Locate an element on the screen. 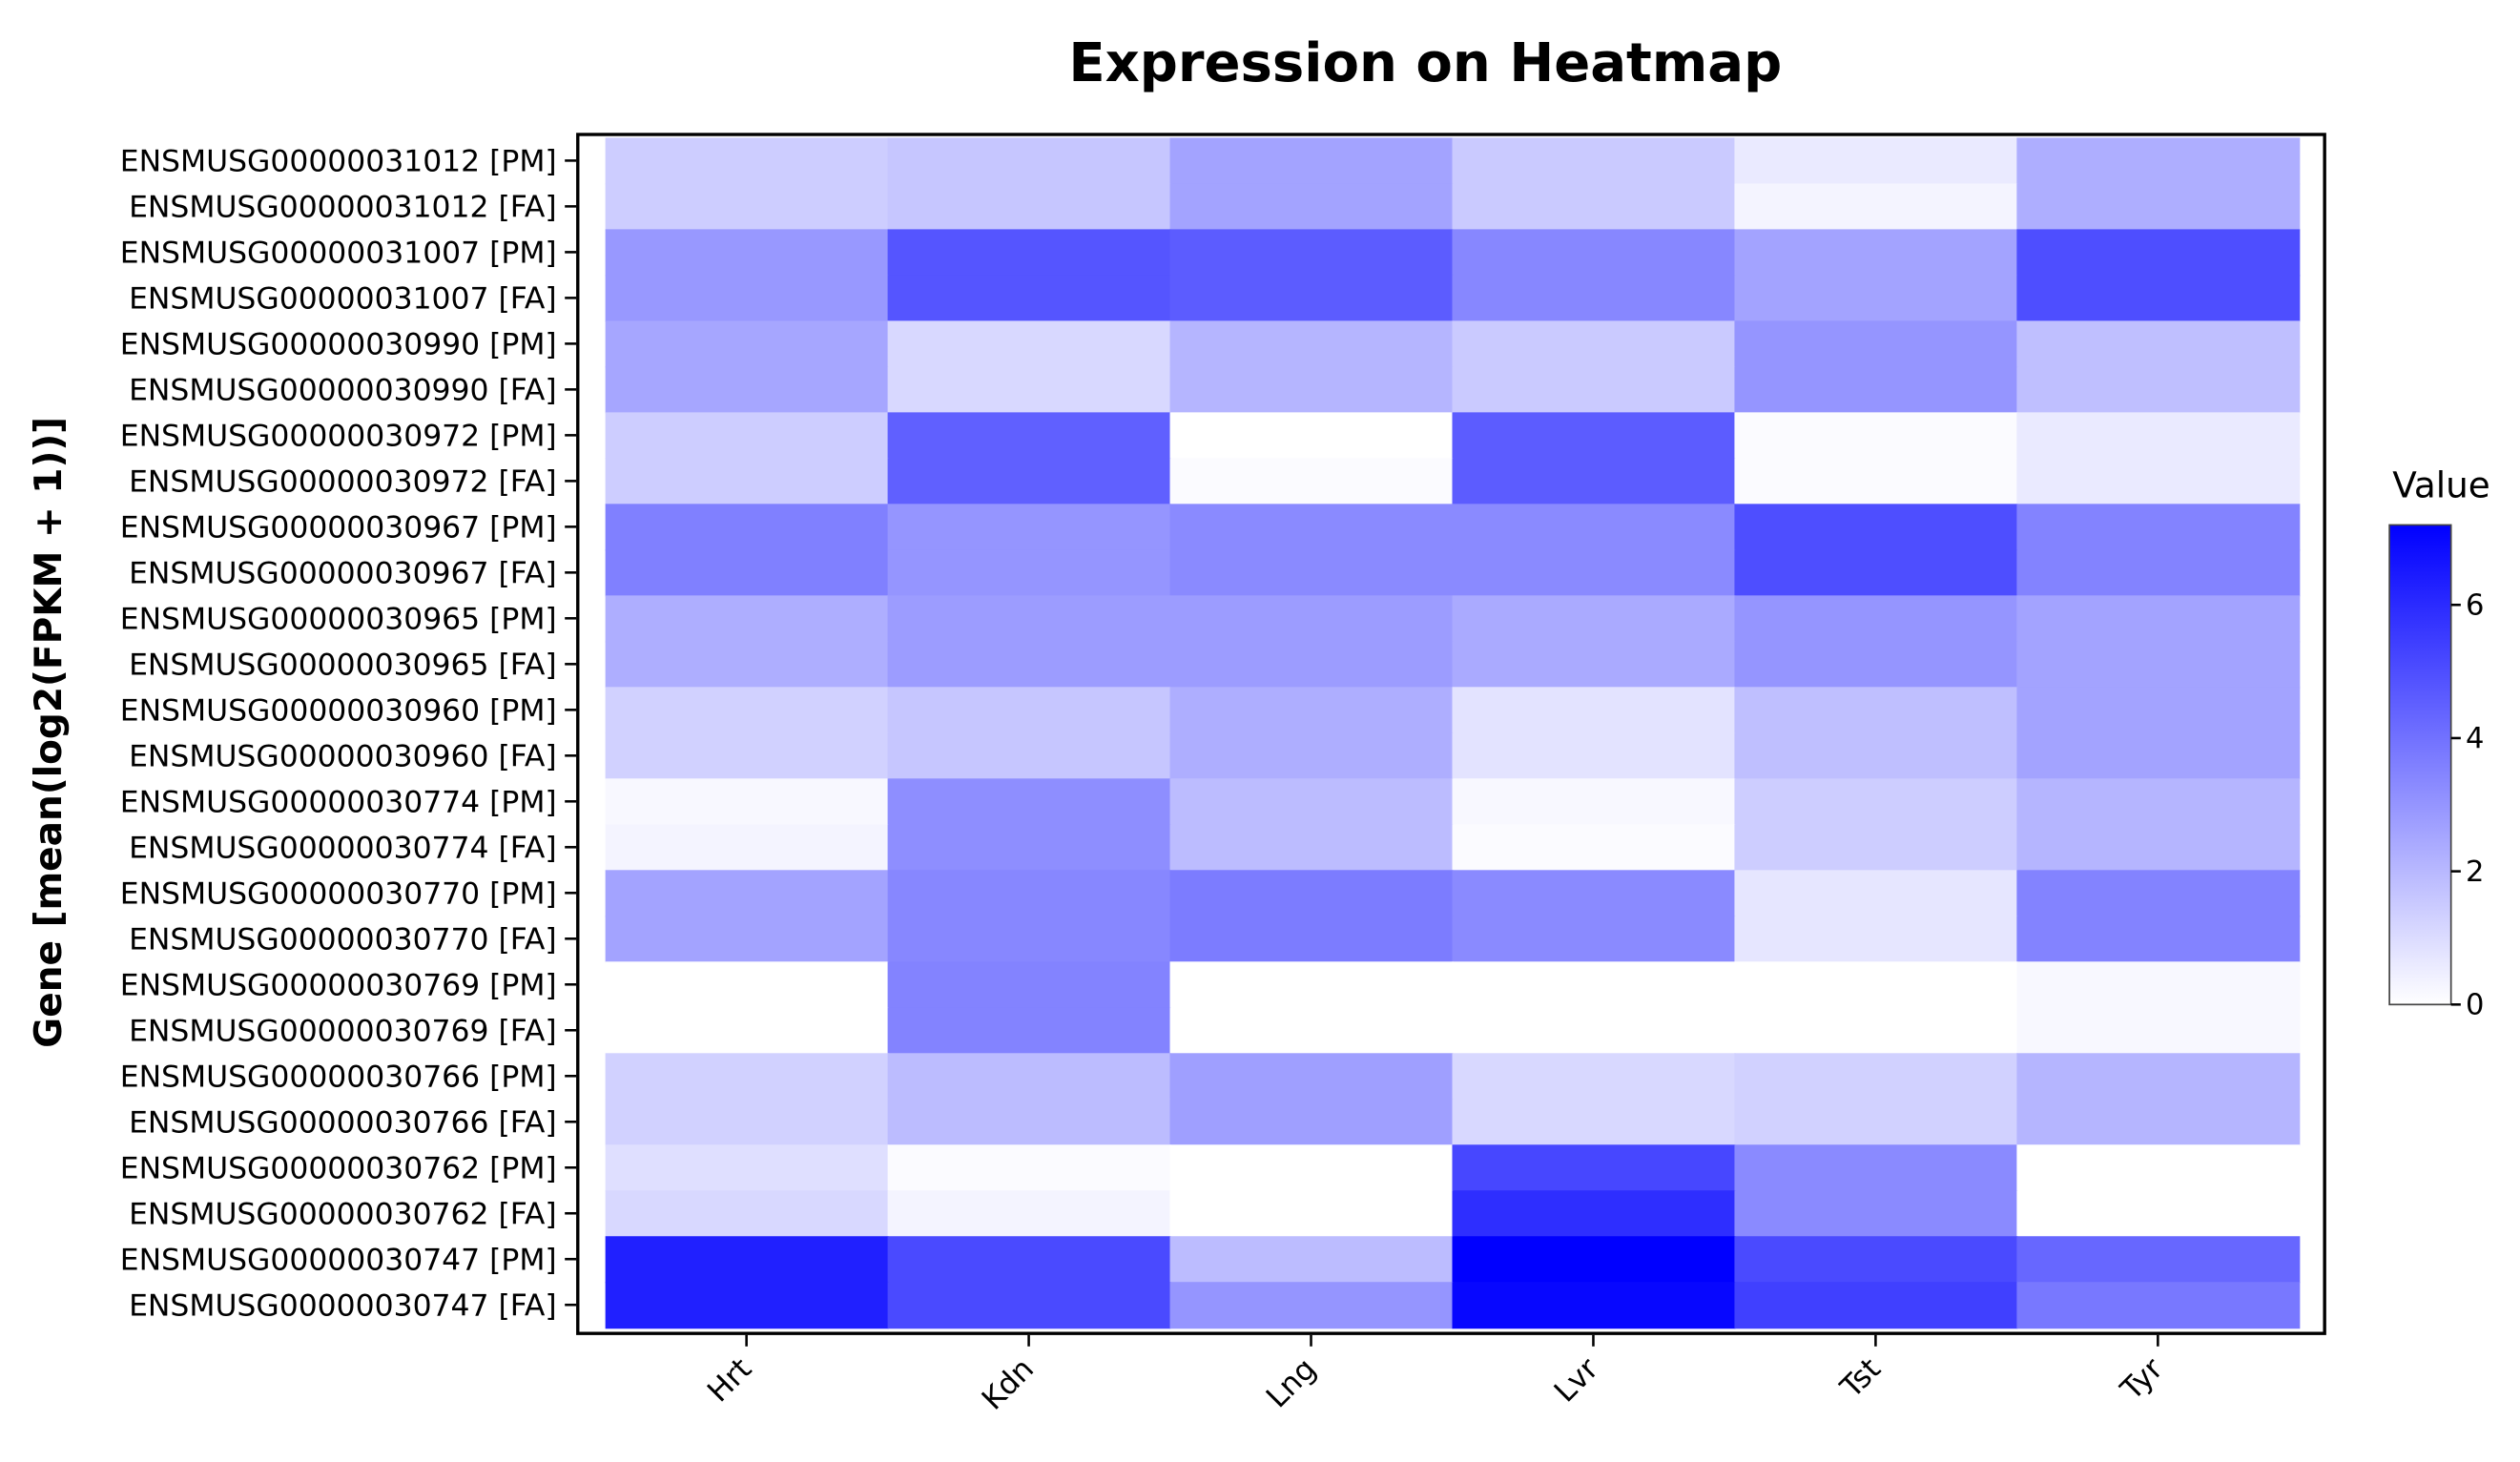 The image size is (2520, 1462). y-tick-label: ENSMUSG00000030990 [FA] is located at coordinates (343, 390).